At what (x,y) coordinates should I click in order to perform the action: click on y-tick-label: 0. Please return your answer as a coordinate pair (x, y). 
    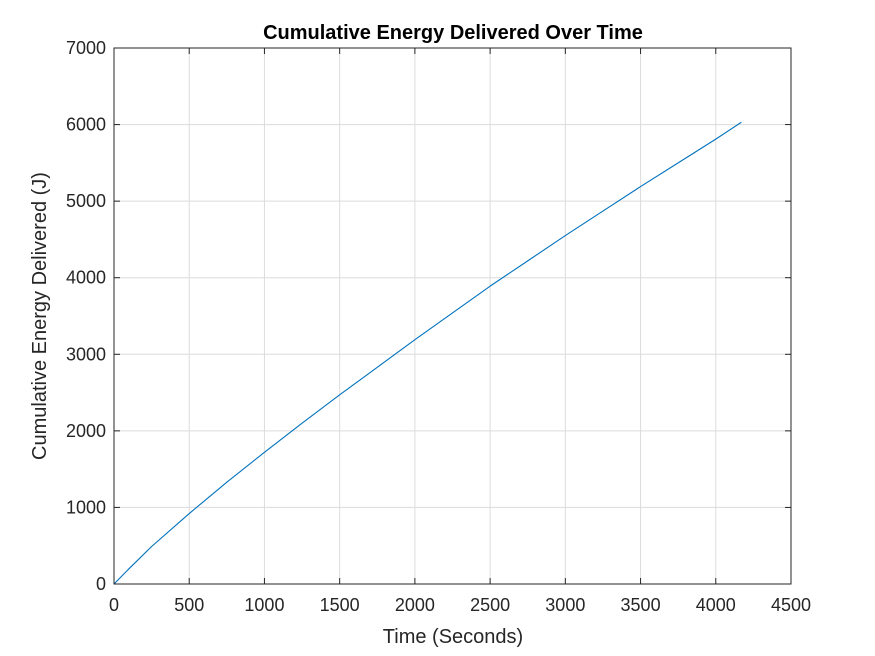
    Looking at the image, I should click on (101, 584).